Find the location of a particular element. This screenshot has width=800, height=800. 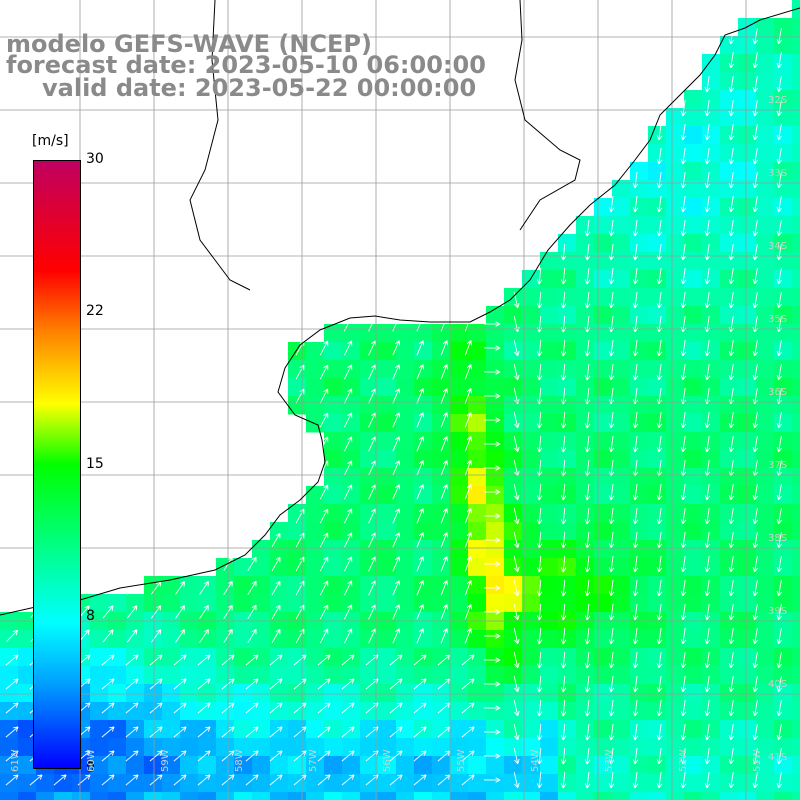

latitude-label: 34S is located at coordinates (778, 246).